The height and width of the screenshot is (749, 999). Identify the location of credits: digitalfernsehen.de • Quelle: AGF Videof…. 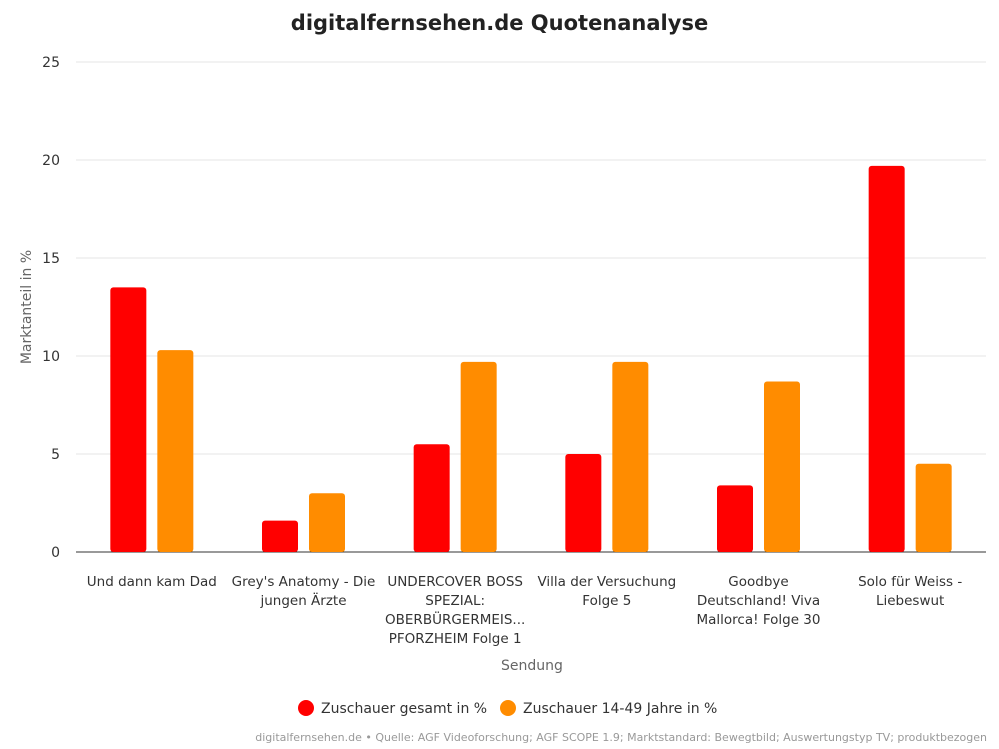
(621, 737).